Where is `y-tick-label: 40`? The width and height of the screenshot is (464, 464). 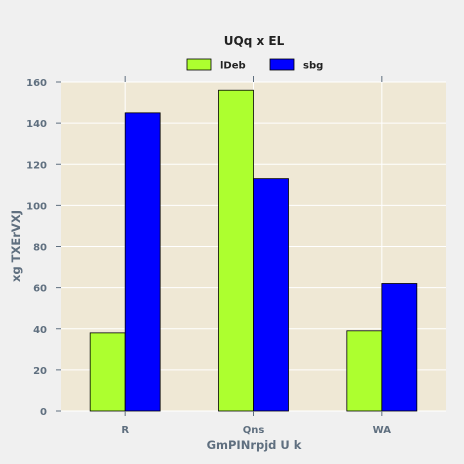 y-tick-label: 40 is located at coordinates (40, 330).